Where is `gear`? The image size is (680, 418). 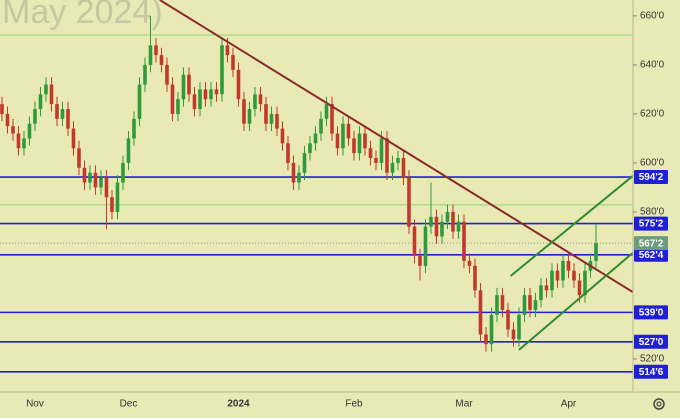 gear is located at coordinates (659, 404).